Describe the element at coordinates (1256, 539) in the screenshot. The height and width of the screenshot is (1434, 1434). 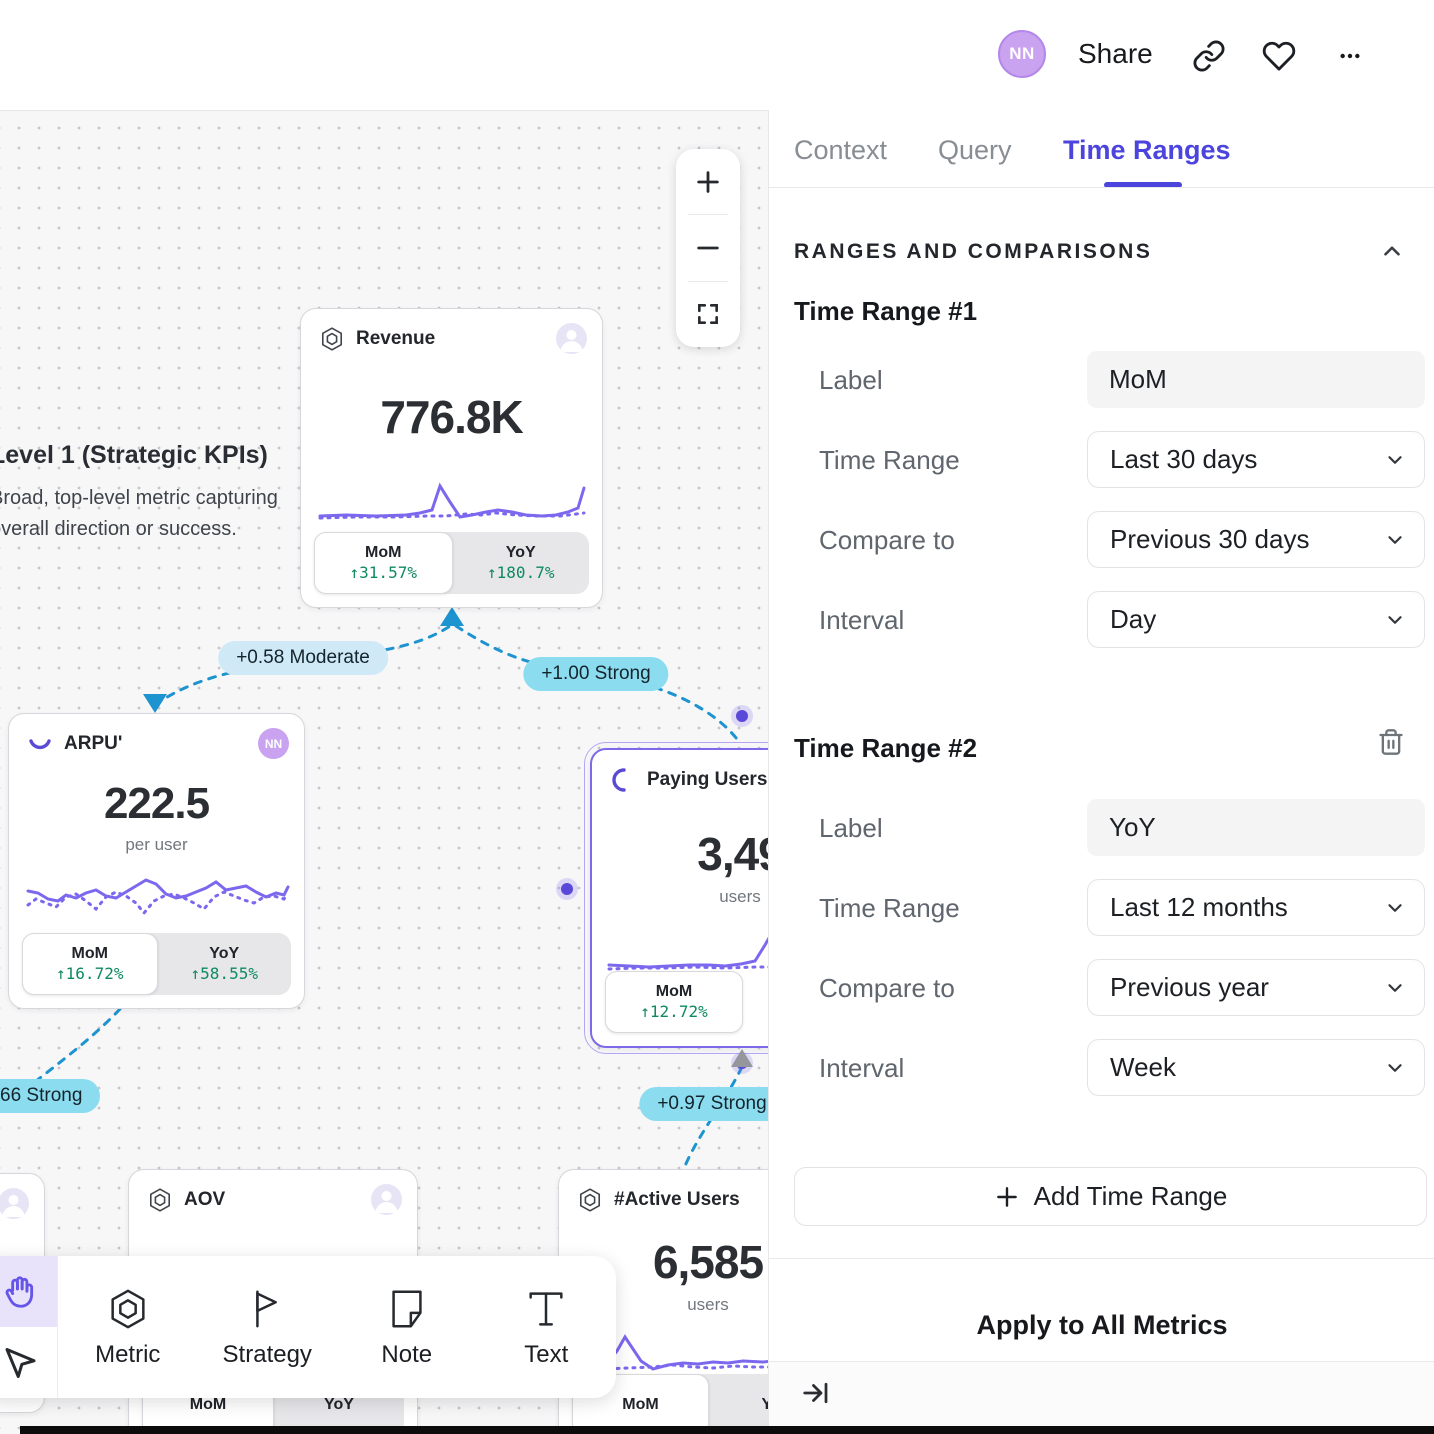
I see `compare-to-select-tr1: Previous 30 days` at that location.